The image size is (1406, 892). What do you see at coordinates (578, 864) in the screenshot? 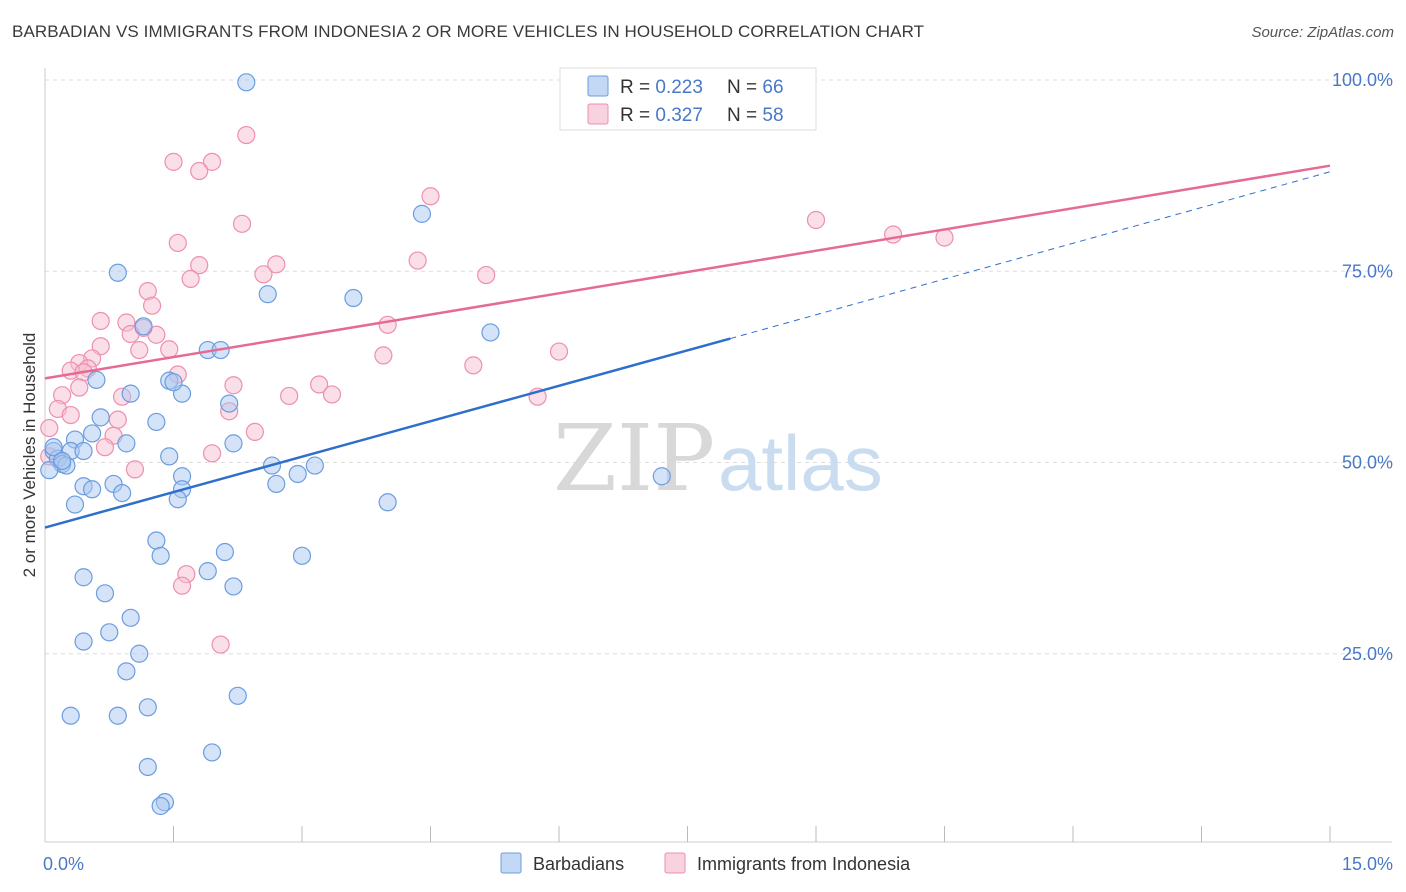
I see `bottom-legend-label-barbadians: Barbadians` at bounding box center [578, 864].